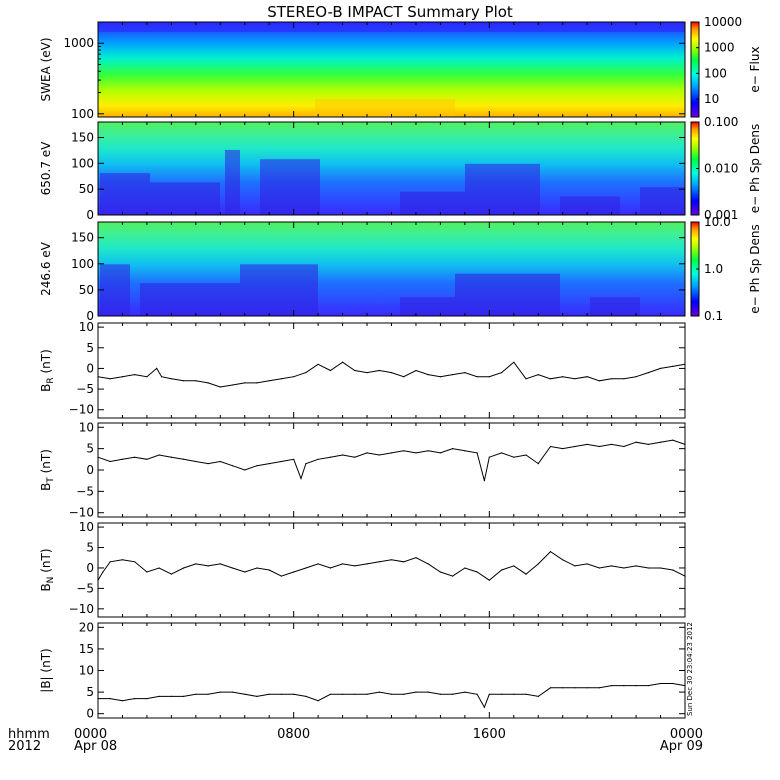 The image size is (780, 780). Describe the element at coordinates (90, 548) in the screenshot. I see `bn-y-tick-label: 5` at that location.